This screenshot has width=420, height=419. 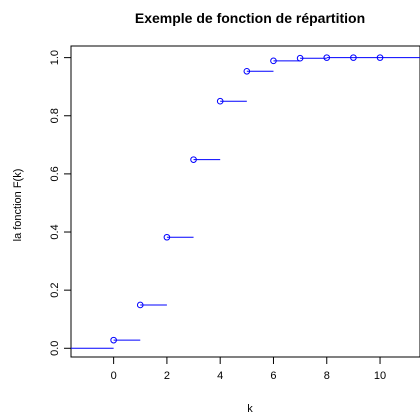 I want to click on y-axis: 0.0 0.2 0.4 0.6 0.8 1.0, so click(x=60, y=203).